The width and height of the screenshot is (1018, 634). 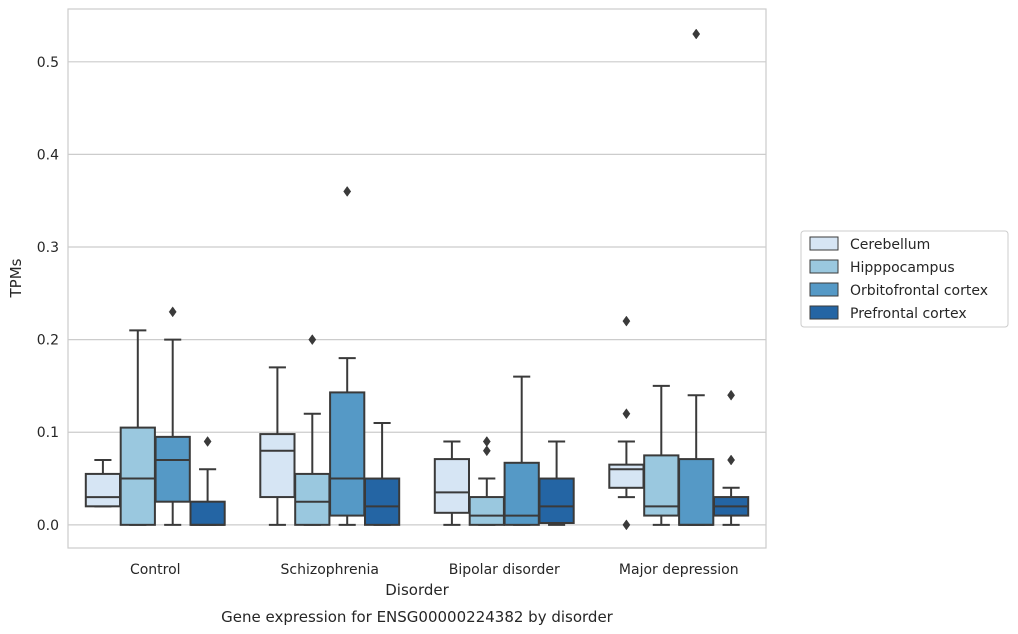 I want to click on x-axis-label: Disorder, so click(x=417, y=590).